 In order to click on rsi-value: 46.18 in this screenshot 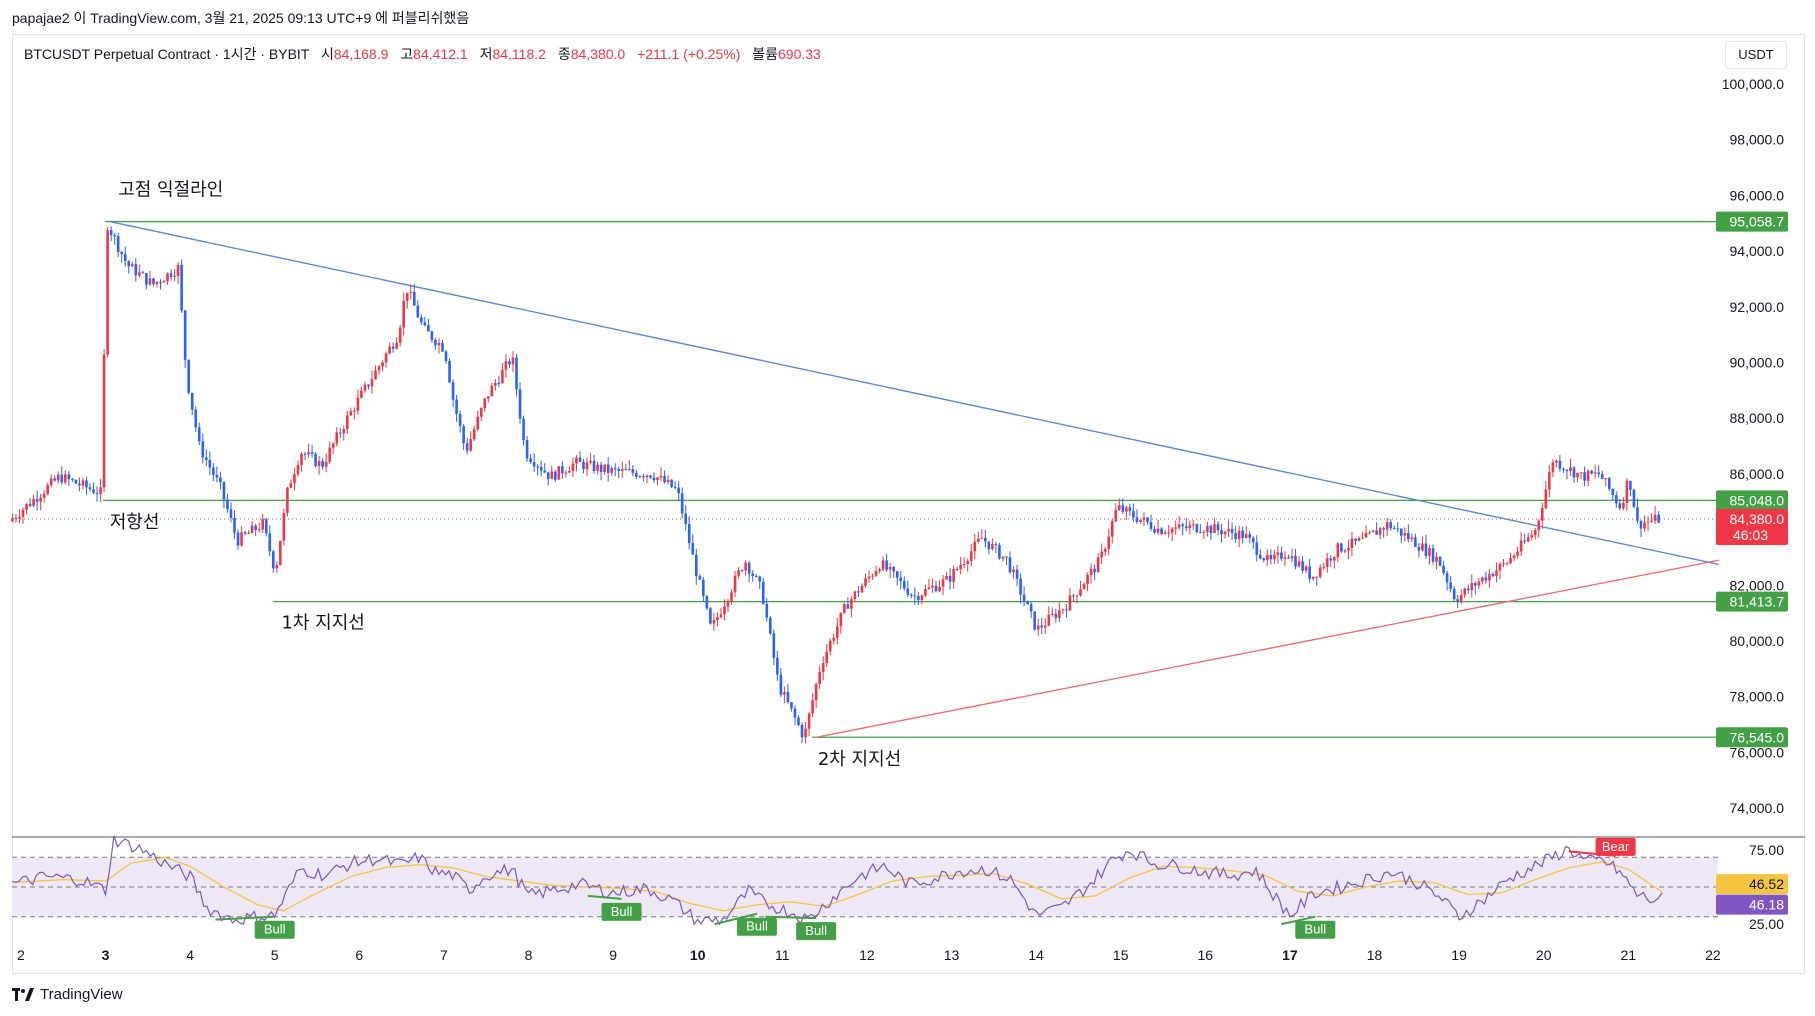, I will do `click(1766, 905)`.